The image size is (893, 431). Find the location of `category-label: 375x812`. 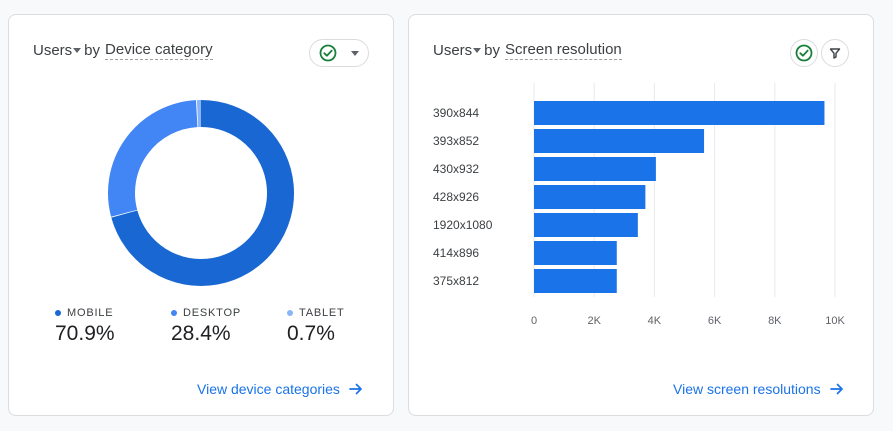

category-label: 375x812 is located at coordinates (456, 281).